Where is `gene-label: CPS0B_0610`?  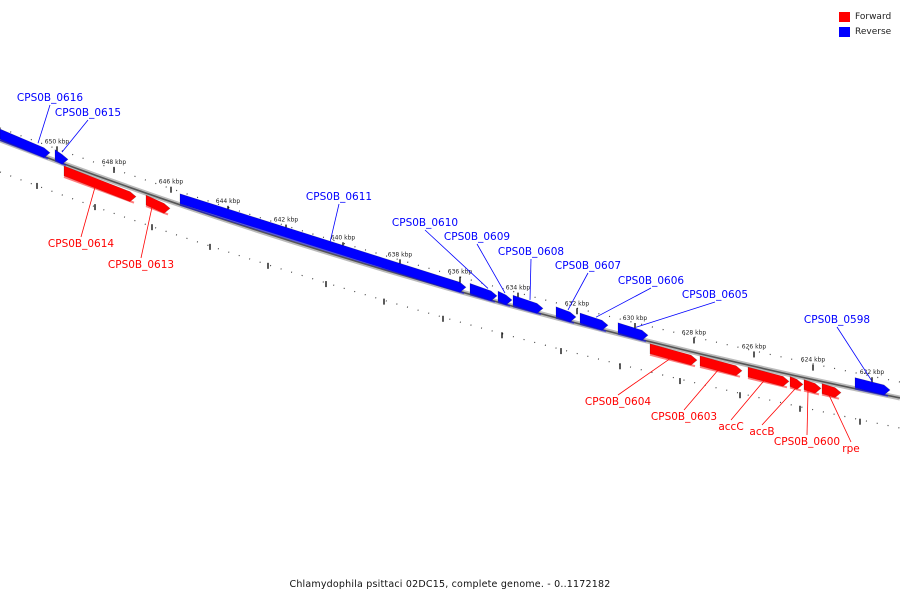
gene-label: CPS0B_0610 is located at coordinates (425, 223).